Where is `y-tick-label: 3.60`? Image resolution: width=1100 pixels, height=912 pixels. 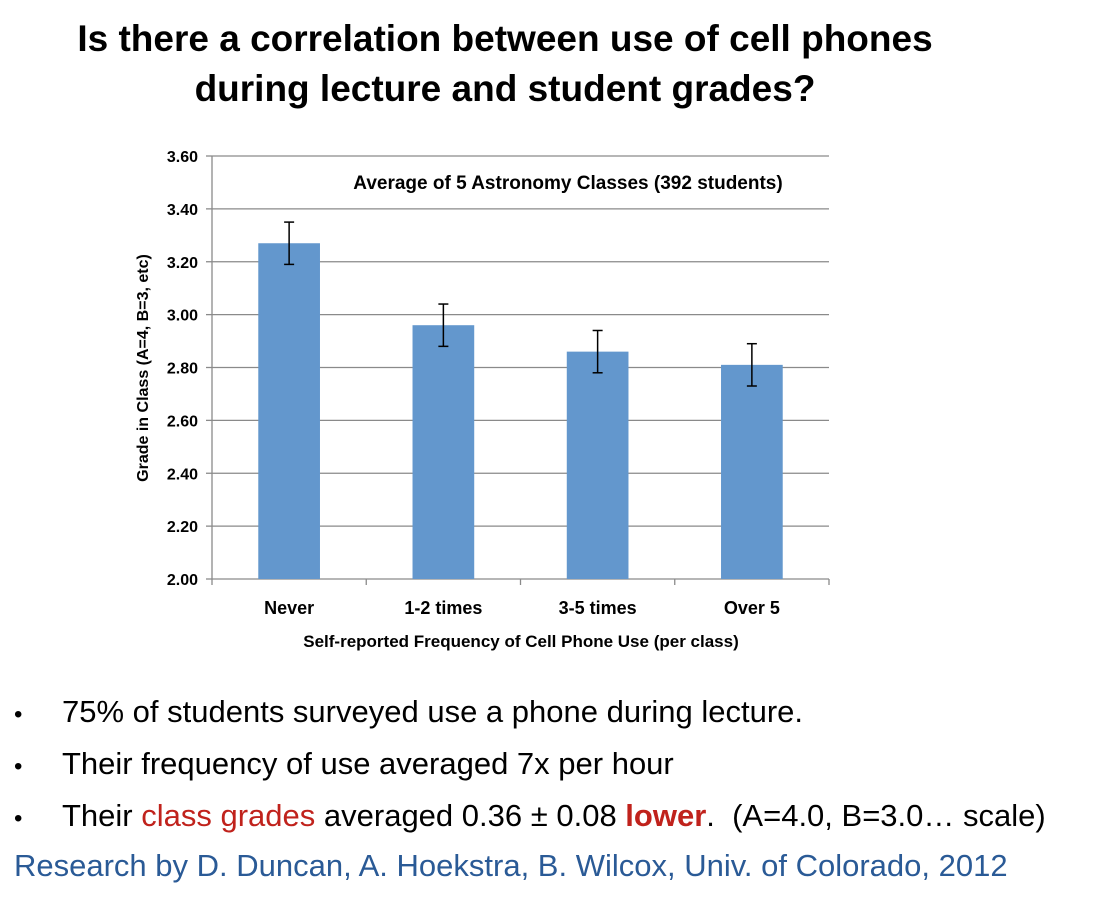
y-tick-label: 3.60 is located at coordinates (182, 157).